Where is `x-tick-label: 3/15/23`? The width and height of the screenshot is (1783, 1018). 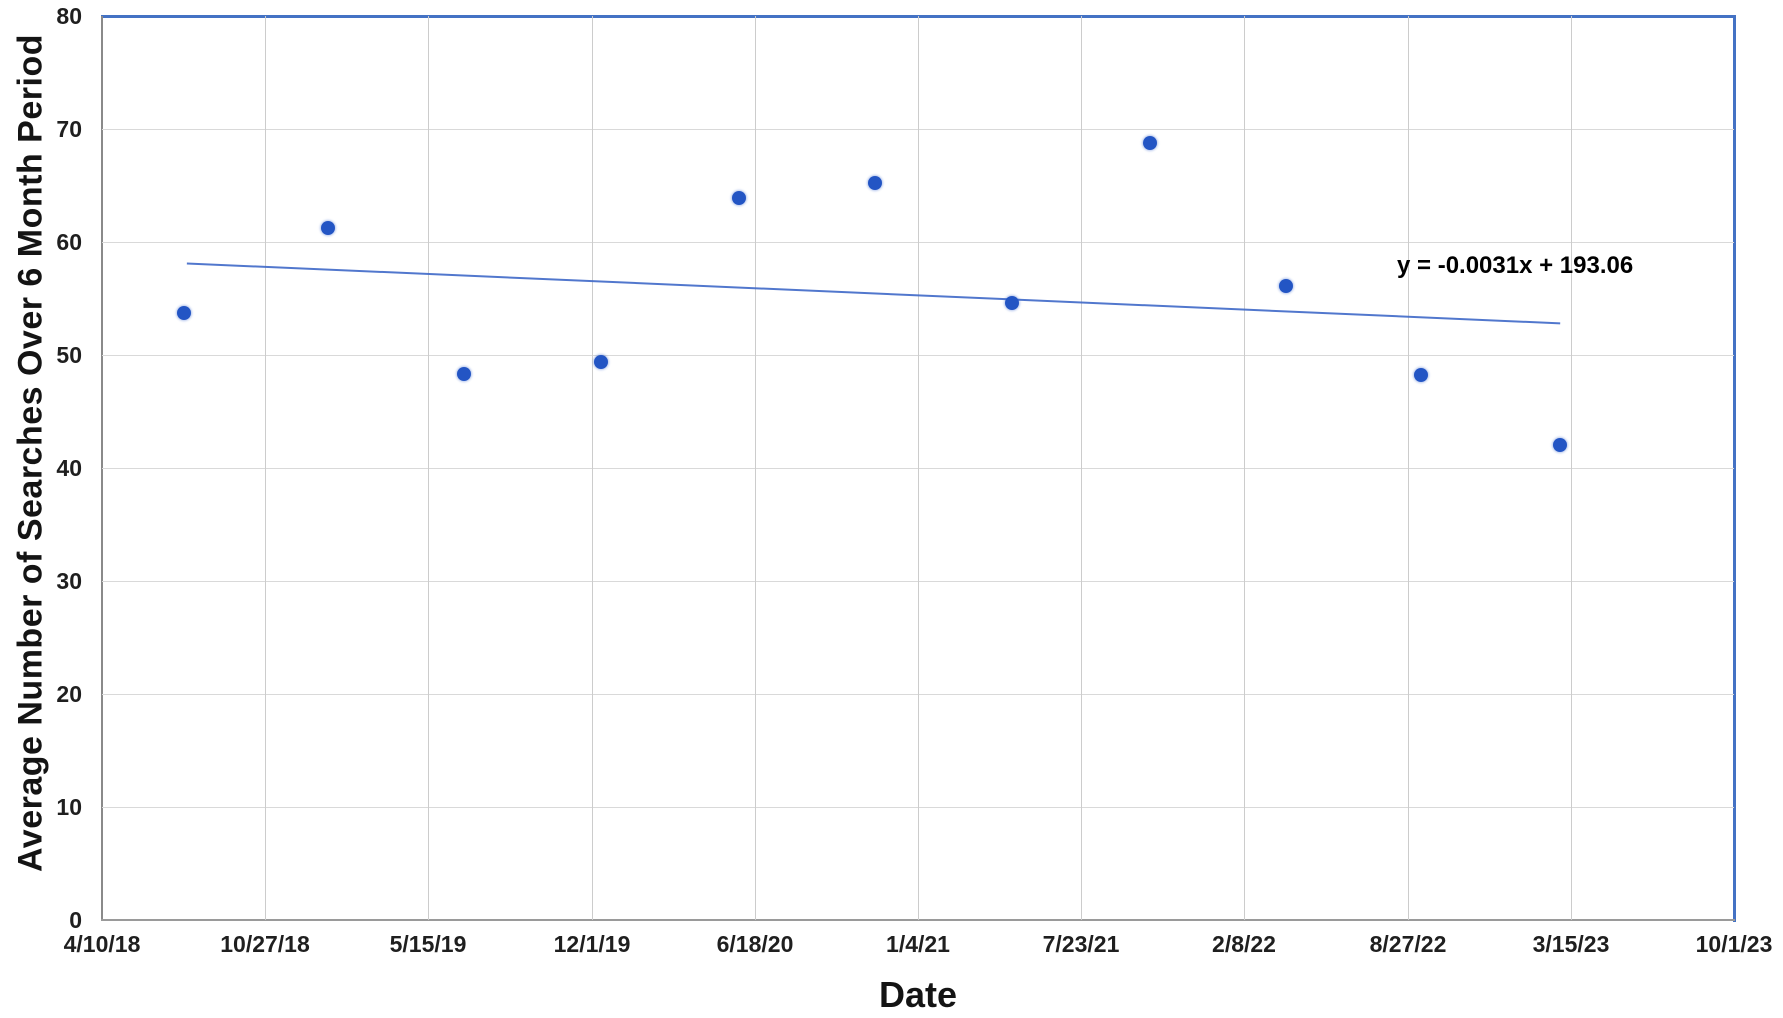 x-tick-label: 3/15/23 is located at coordinates (1571, 944).